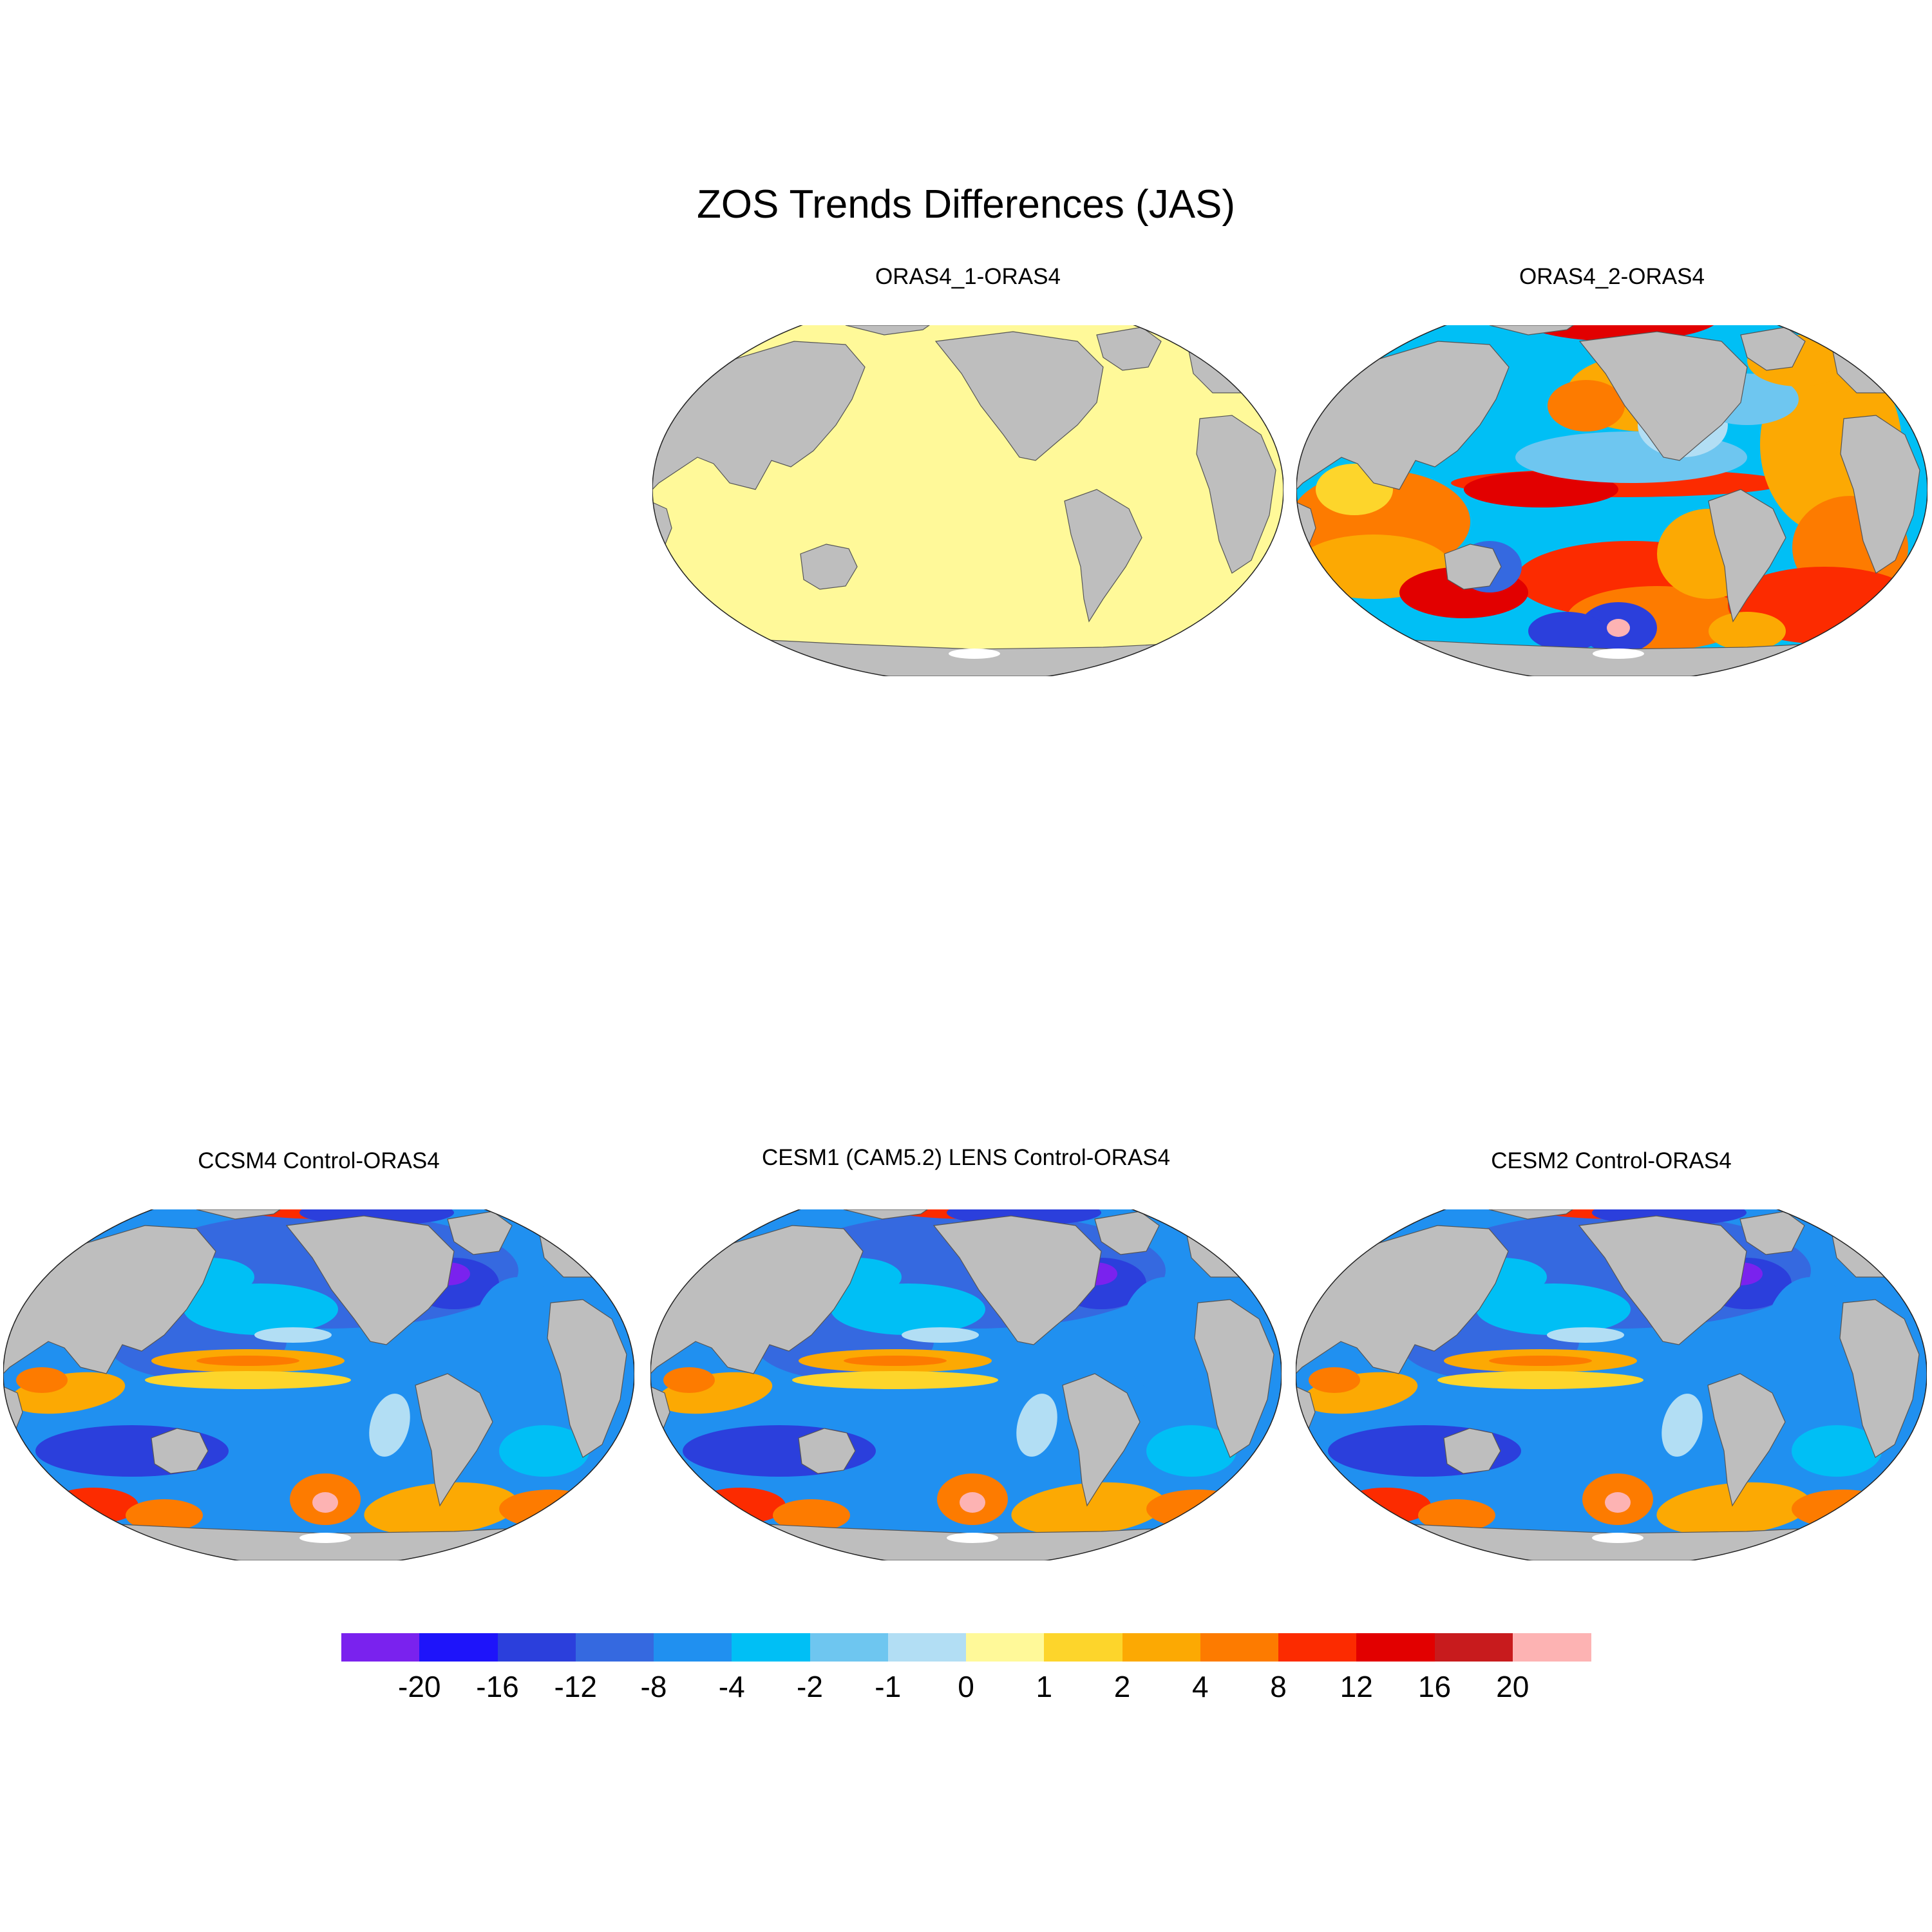  What do you see at coordinates (1122, 1686) in the screenshot?
I see `colorbar-label: 2` at bounding box center [1122, 1686].